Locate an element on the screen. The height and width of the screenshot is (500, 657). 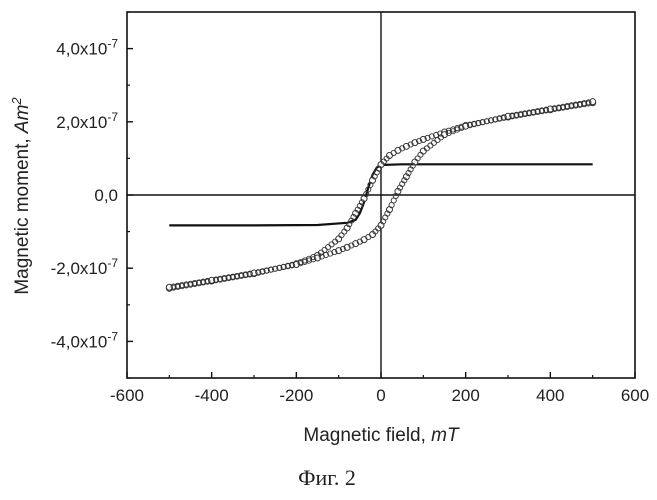
x-tick-label: -400 is located at coordinates (212, 395).